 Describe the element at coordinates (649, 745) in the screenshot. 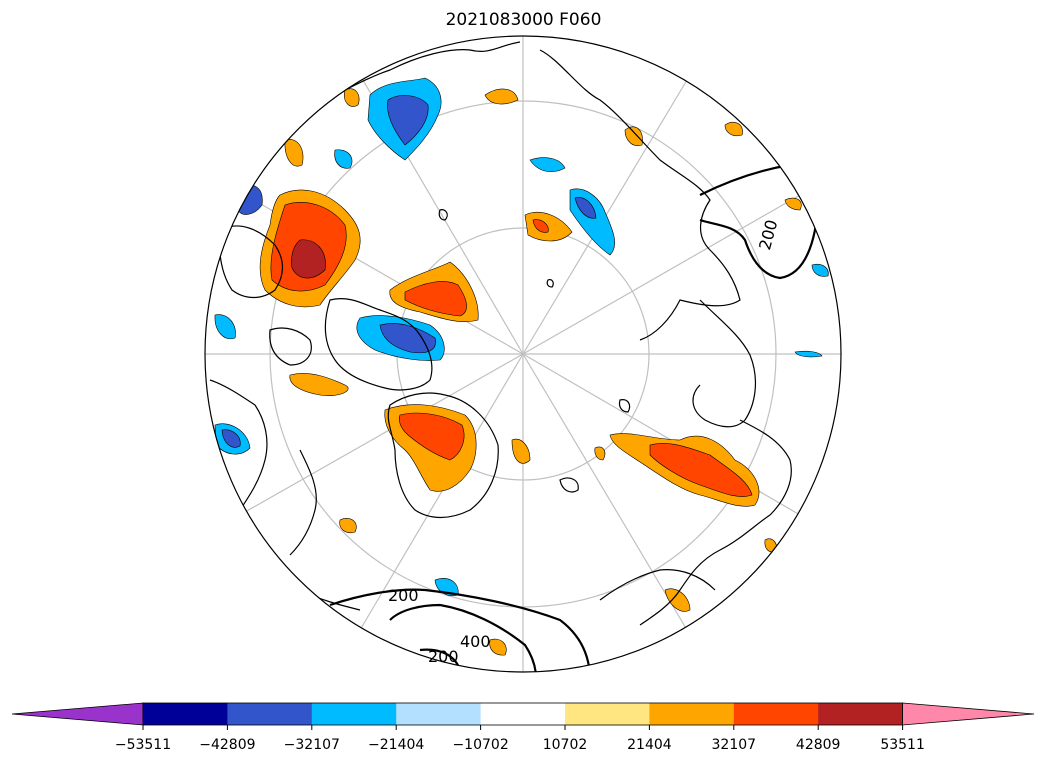

I see `colorbar-tick-label: 21404` at that location.